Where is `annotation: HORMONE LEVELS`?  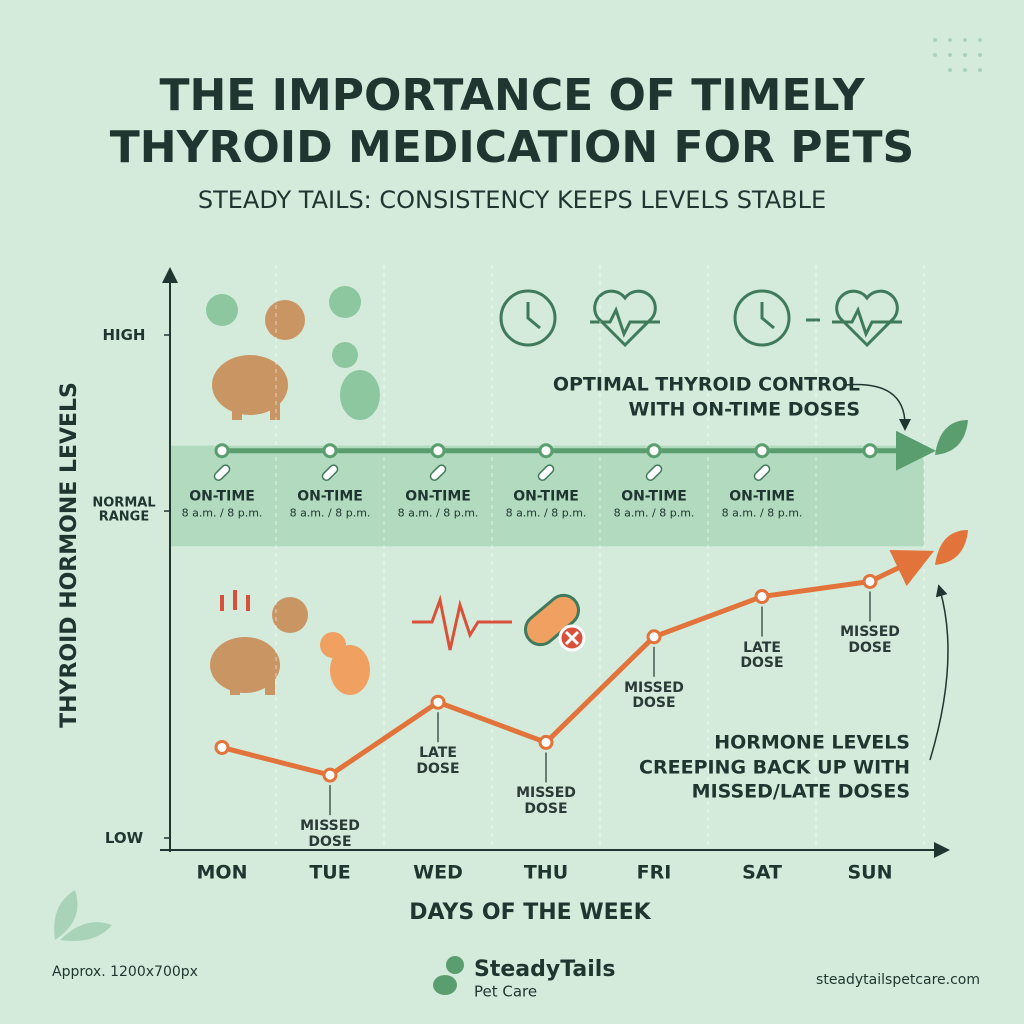
annotation: HORMONE LEVELS is located at coordinates (812, 743).